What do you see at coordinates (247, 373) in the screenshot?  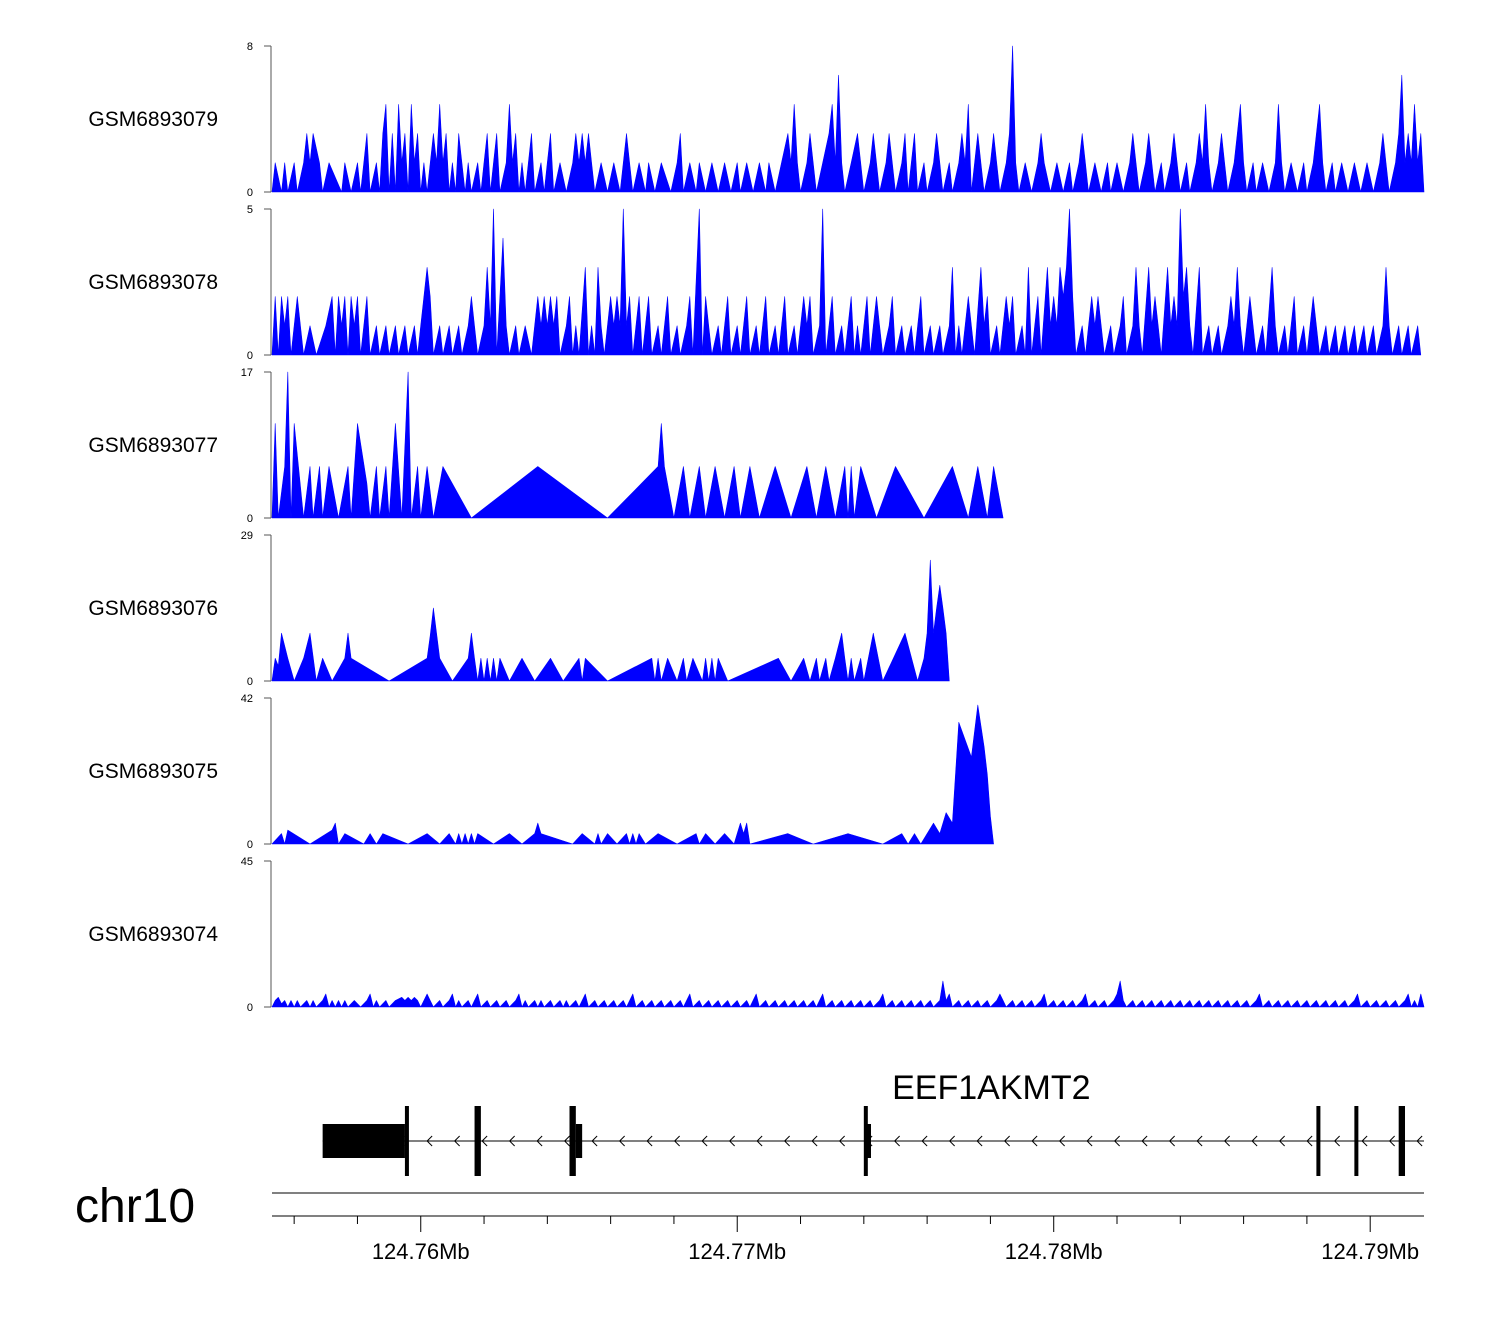 I see `y-axis-max-label: 17` at bounding box center [247, 373].